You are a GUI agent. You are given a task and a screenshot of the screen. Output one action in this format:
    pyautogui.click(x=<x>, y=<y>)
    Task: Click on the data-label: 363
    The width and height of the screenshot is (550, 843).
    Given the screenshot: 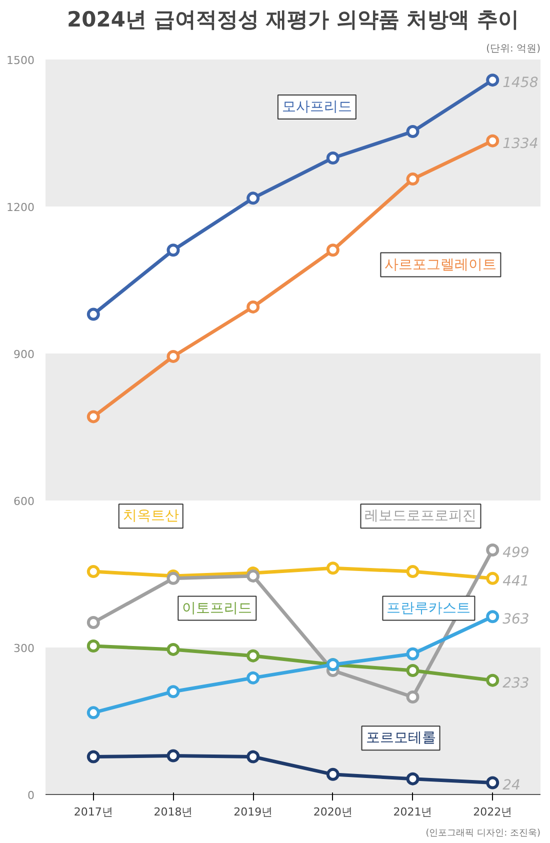 What is the action you would take?
    pyautogui.click(x=516, y=620)
    